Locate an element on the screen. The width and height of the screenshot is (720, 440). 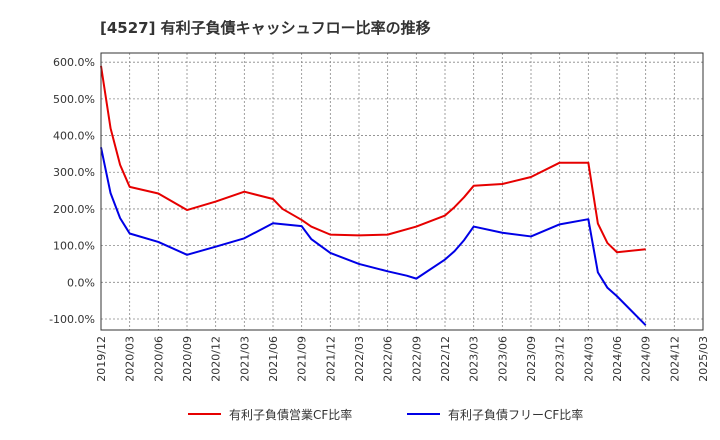
x-tick-label: 2024/09 is located at coordinates (646, 359).